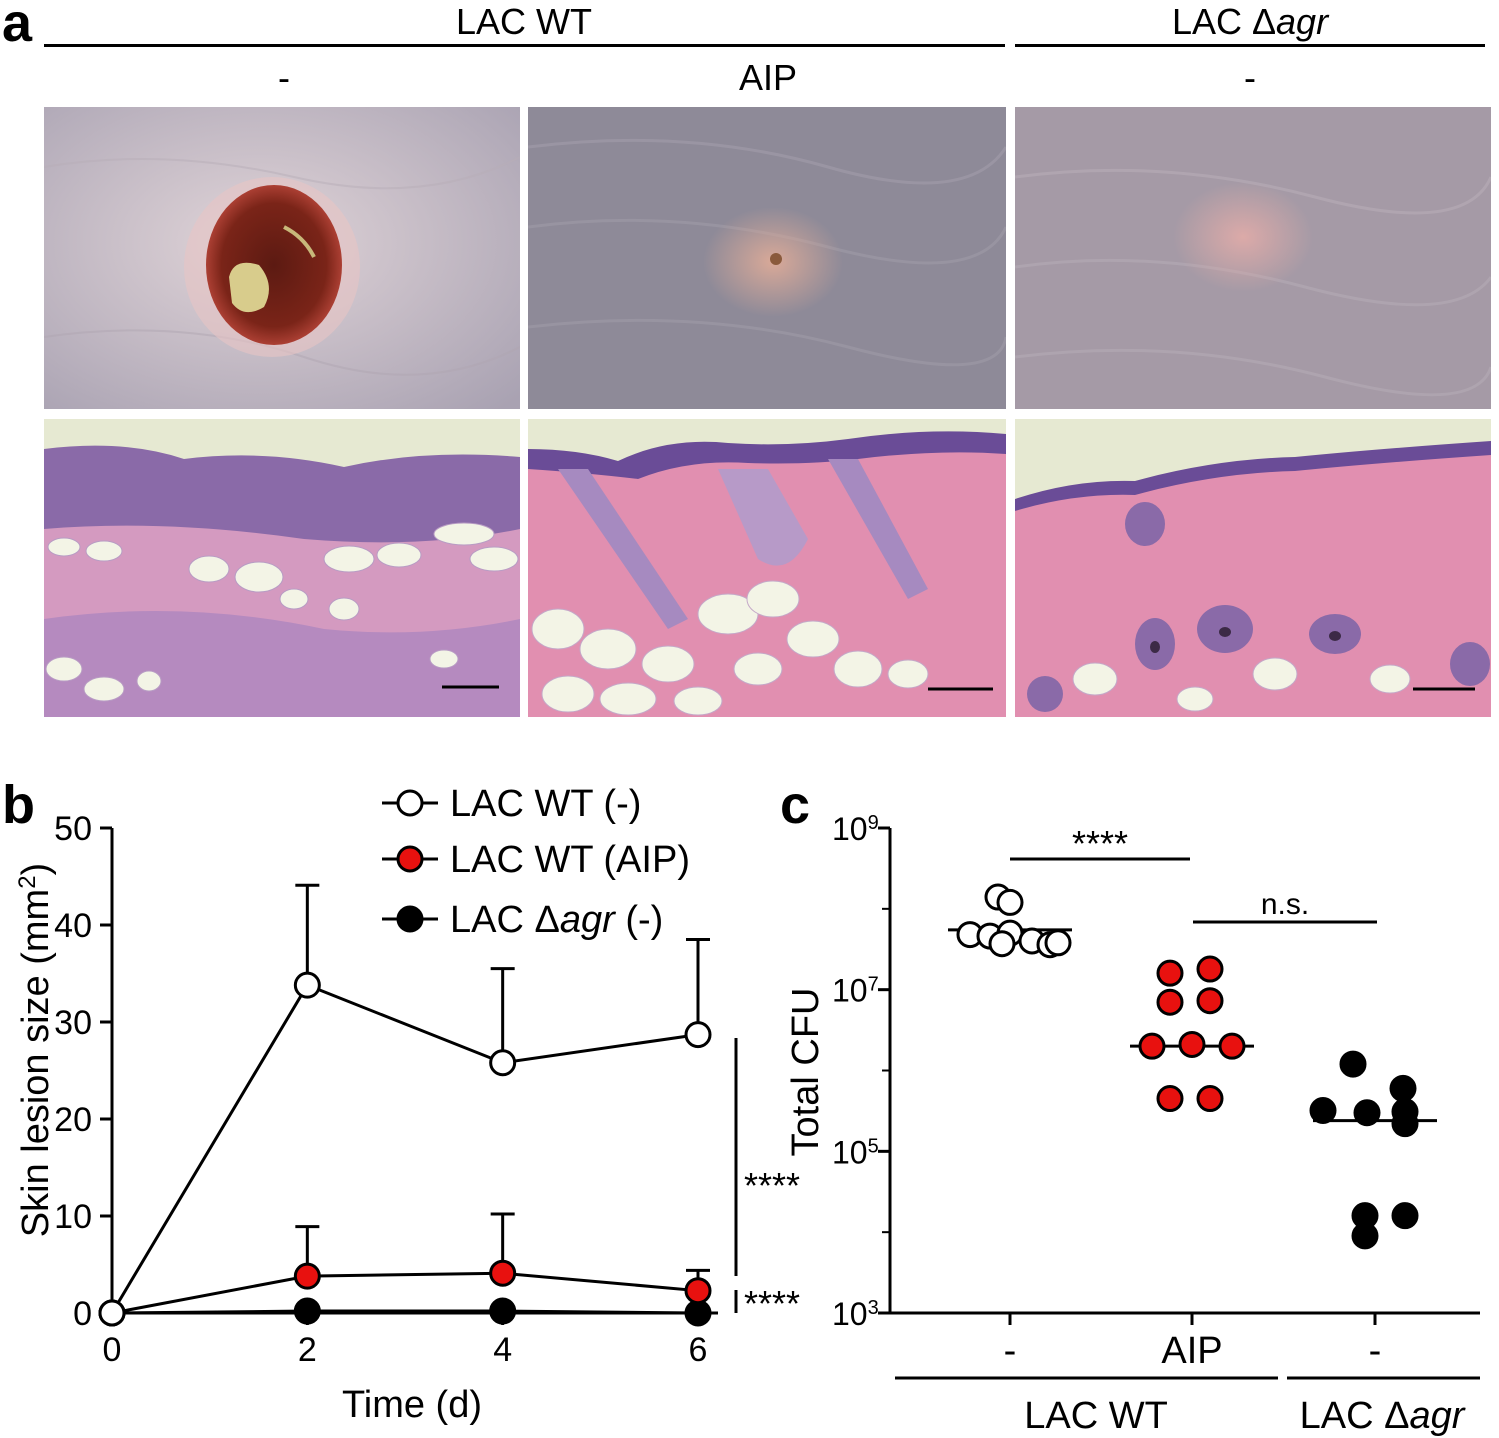 The width and height of the screenshot is (1499, 1438). Describe the element at coordinates (1010, 1351) in the screenshot. I see `x-treatment-1: -` at that location.